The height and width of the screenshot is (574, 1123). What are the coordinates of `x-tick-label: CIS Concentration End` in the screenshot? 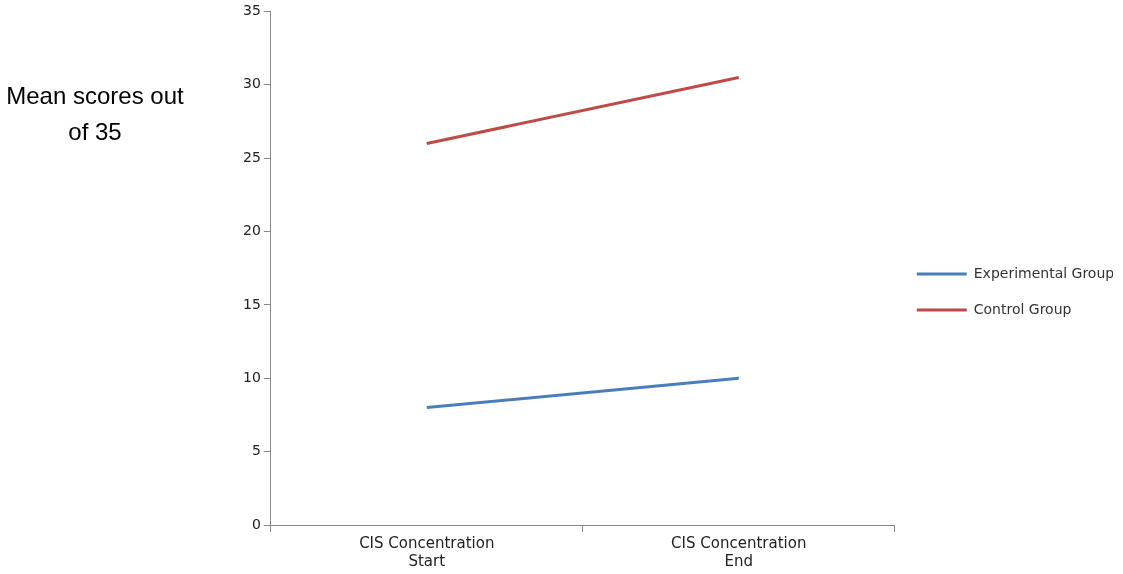 It's located at (739, 551).